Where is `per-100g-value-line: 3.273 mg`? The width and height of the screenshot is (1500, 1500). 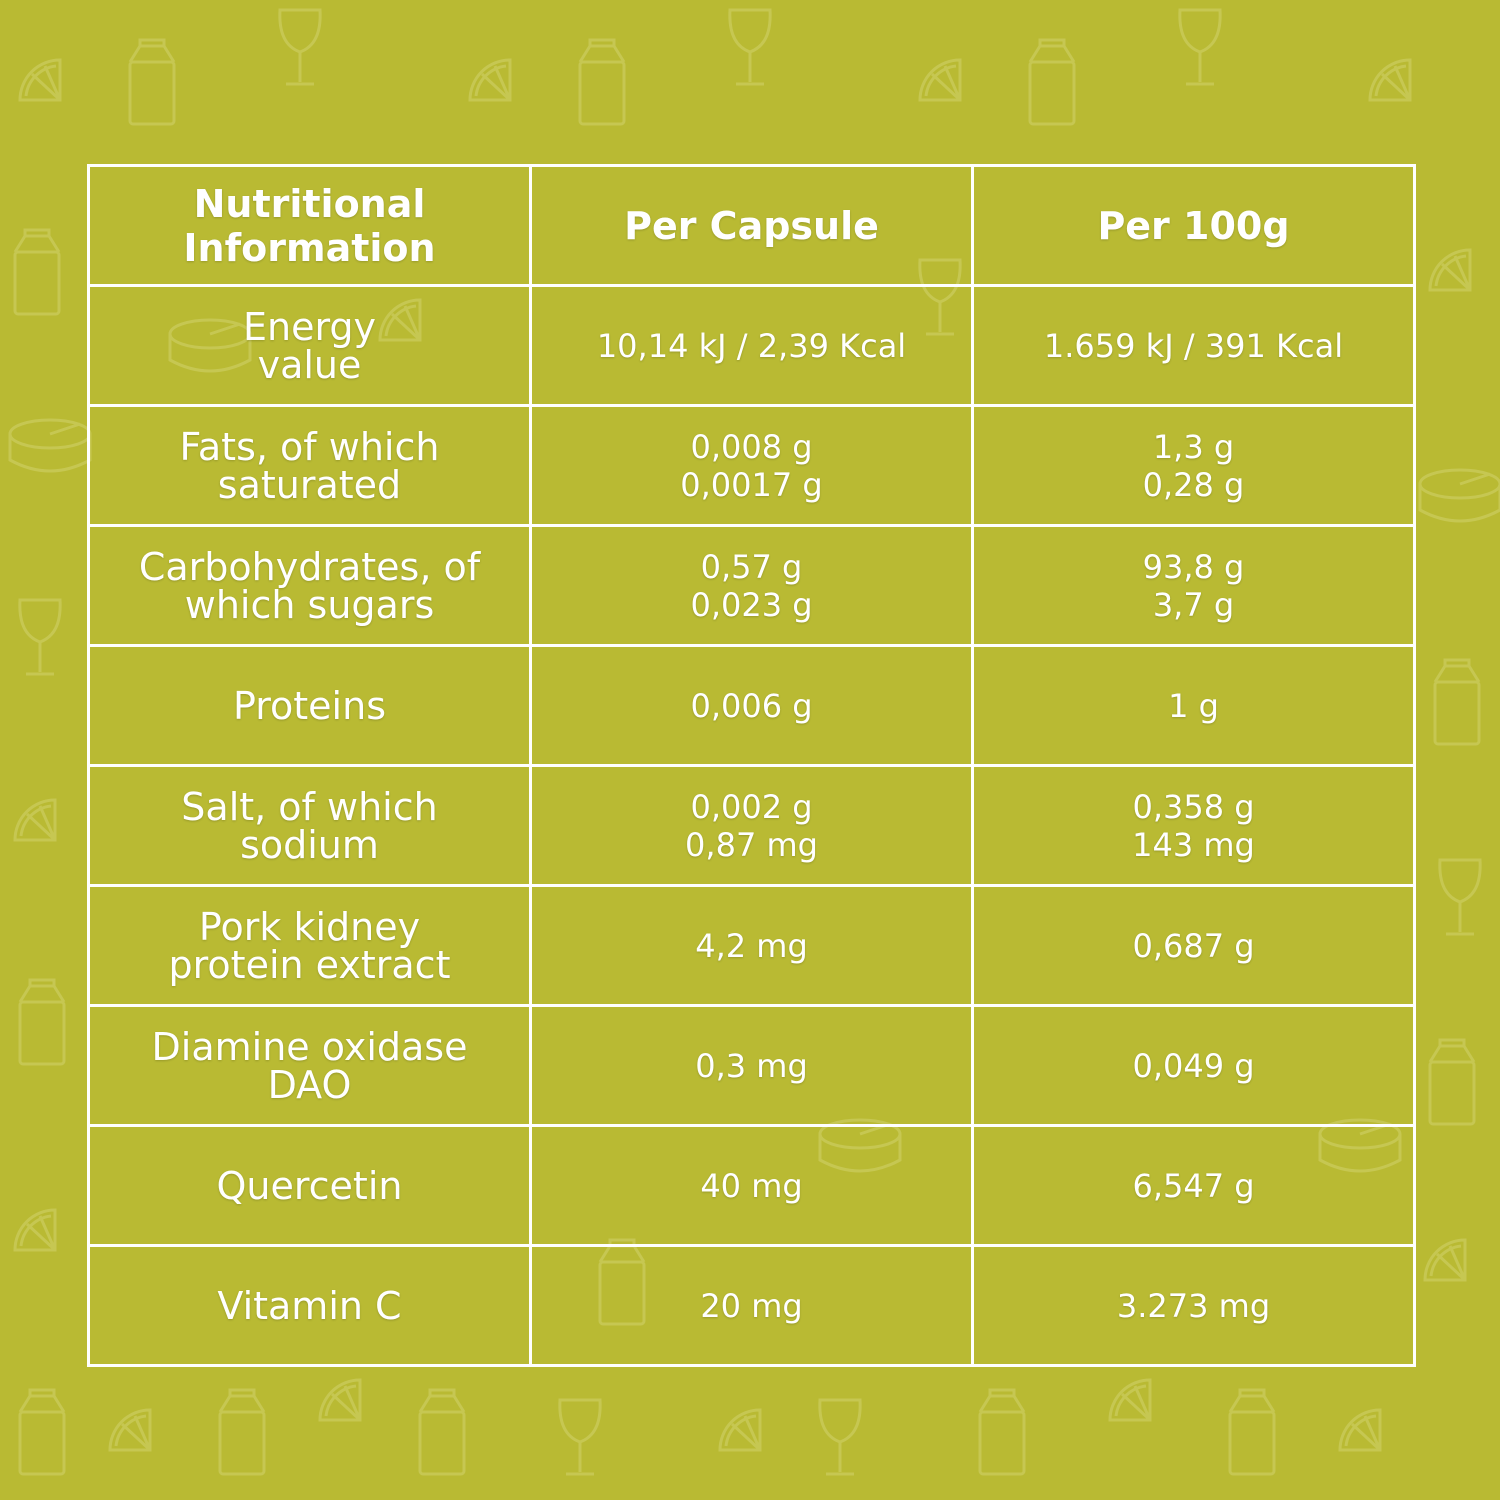
per-100g-value-line: 3.273 mg is located at coordinates (1193, 1305).